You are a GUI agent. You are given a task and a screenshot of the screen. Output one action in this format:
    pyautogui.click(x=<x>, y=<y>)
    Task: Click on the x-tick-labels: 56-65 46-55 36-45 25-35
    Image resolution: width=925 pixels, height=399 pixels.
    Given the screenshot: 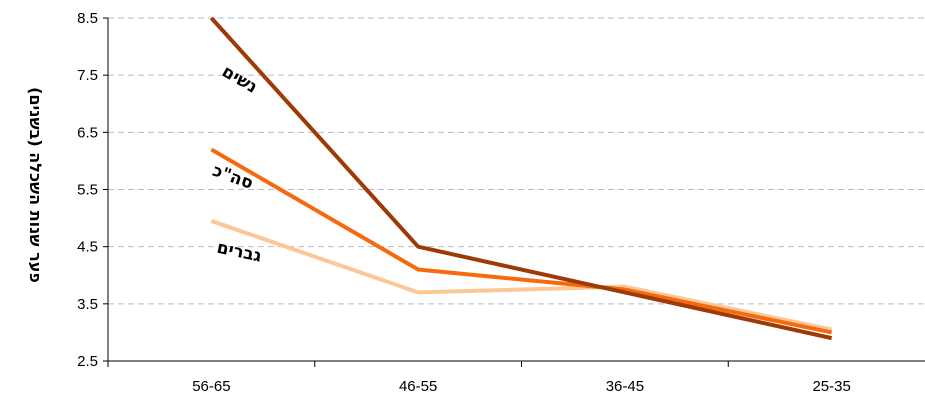 What is the action you would take?
    pyautogui.click(x=479, y=378)
    